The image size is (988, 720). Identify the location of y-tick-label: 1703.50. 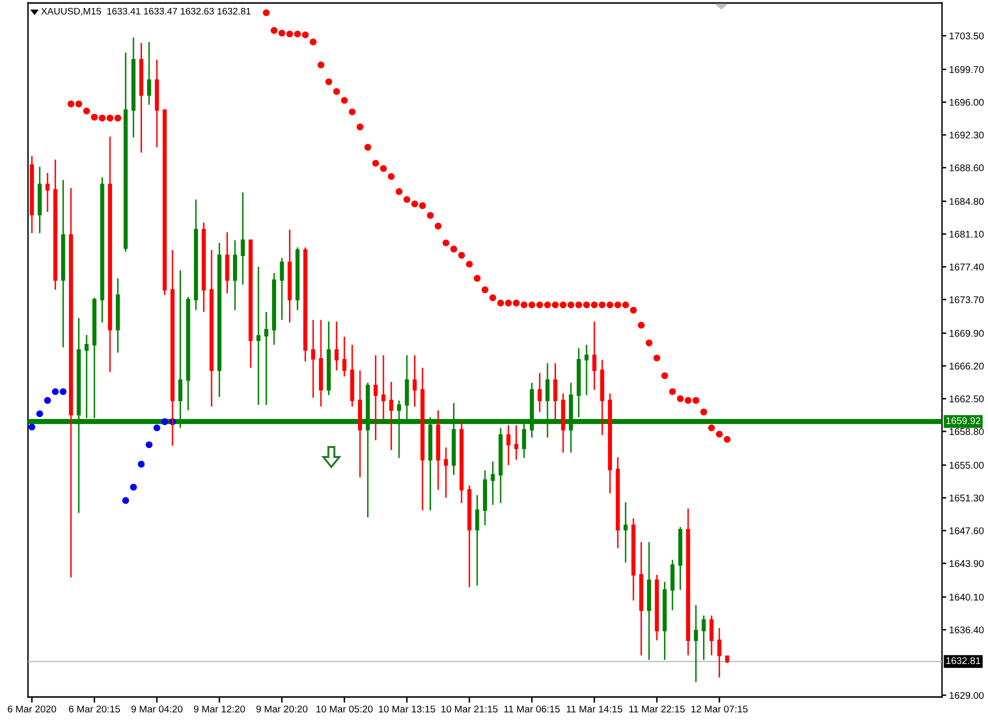
(967, 36).